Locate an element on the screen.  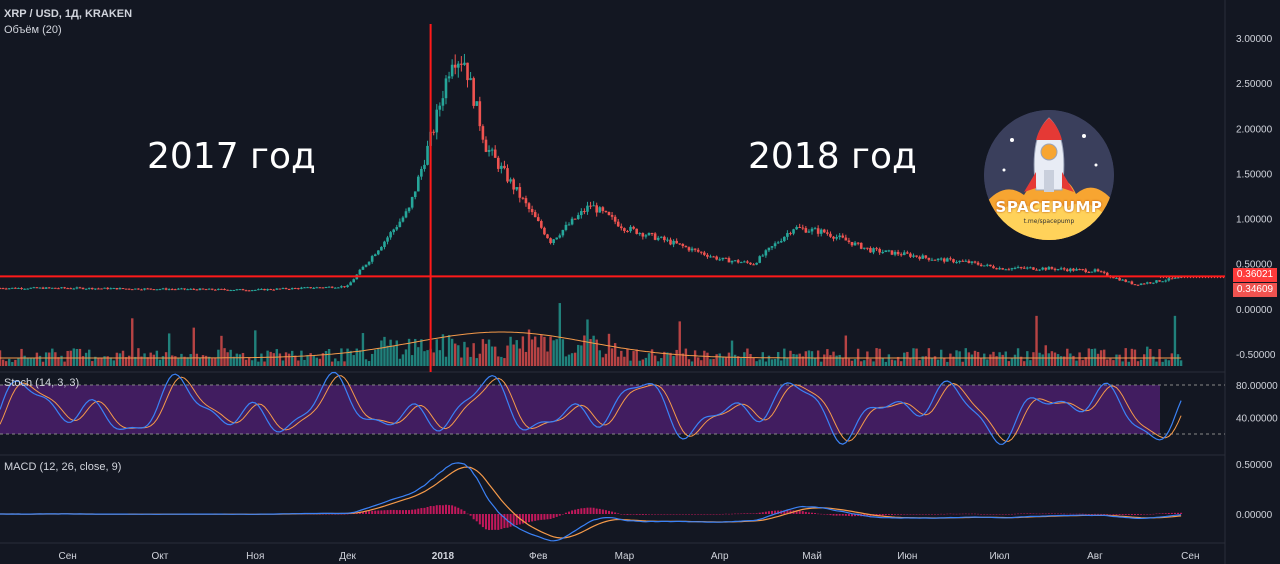
y-tick-label: 0.00000 is located at coordinates (1254, 310).